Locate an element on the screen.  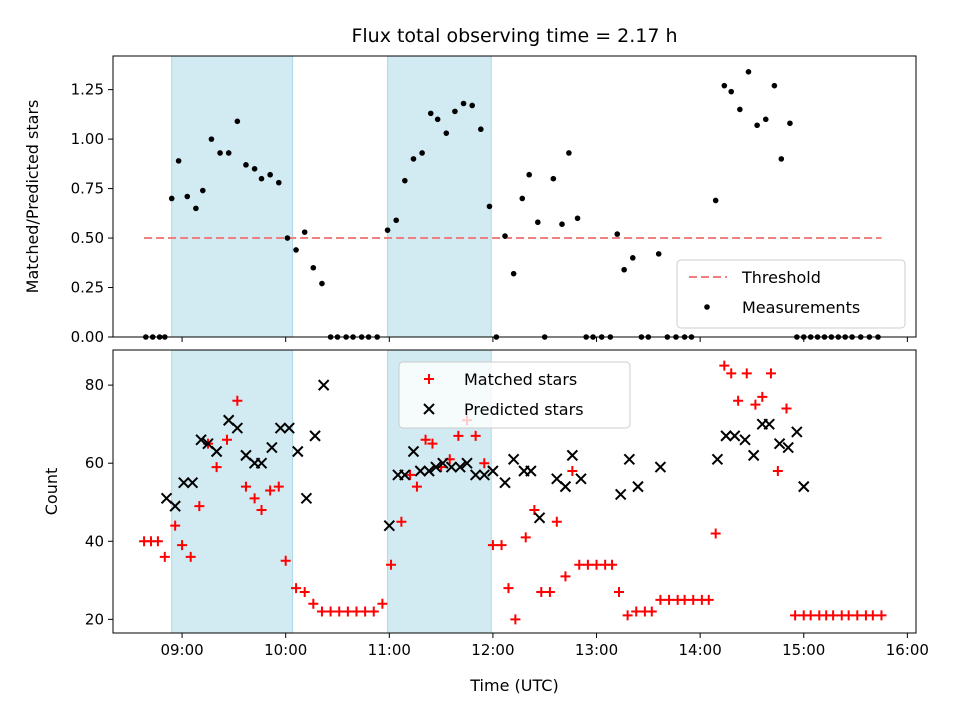
shaded-interval is located at coordinates (232, 196).